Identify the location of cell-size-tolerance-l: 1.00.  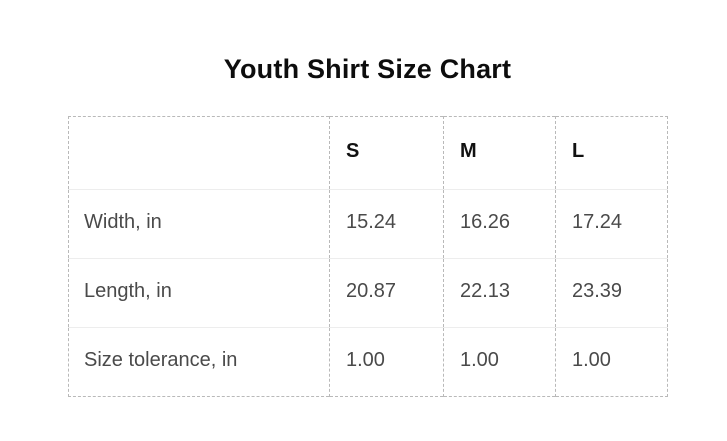
(611, 362).